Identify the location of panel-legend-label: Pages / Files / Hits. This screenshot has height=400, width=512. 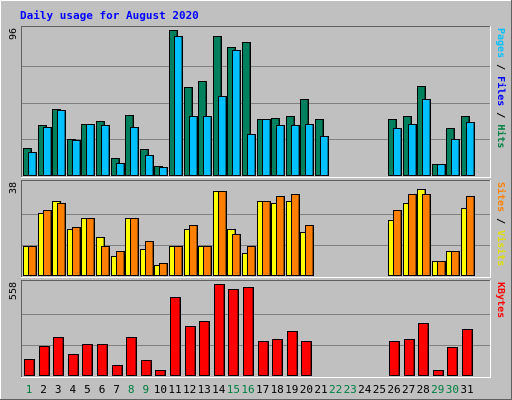
(501, 88).